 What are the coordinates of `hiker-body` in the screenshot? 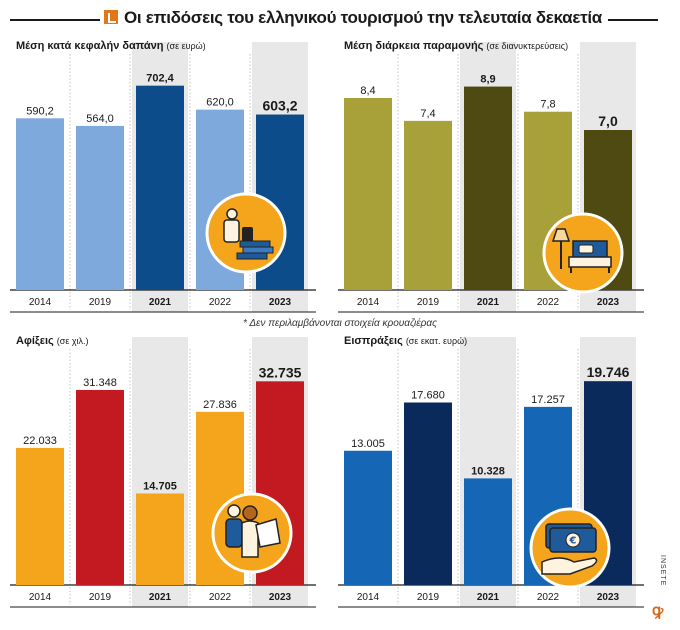 It's located at (250, 539).